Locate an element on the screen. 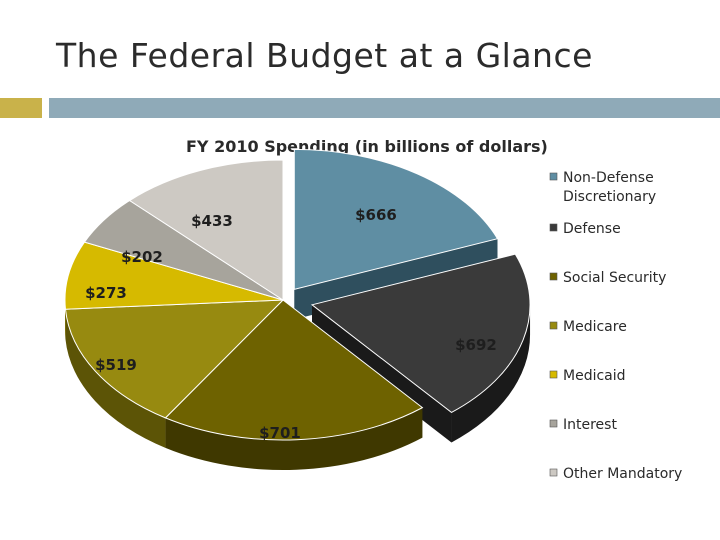 Image resolution: width=720 pixels, height=540 pixels. accent-bar-right is located at coordinates (384, 108).